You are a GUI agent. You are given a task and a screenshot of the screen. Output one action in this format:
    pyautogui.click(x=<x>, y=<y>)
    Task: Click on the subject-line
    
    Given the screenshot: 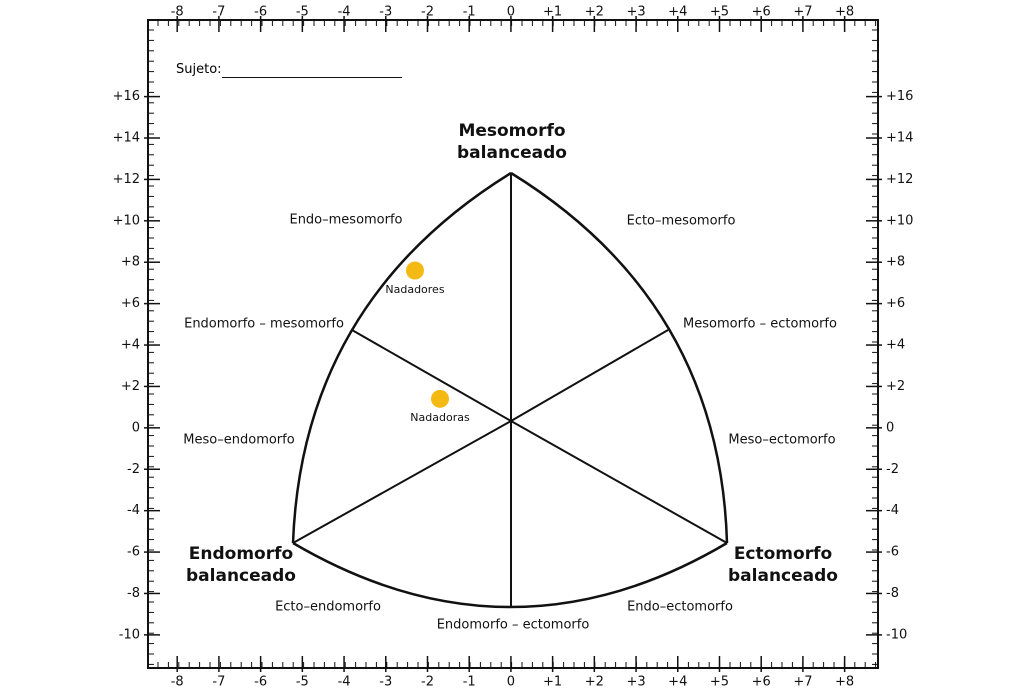 What is the action you would take?
    pyautogui.click(x=312, y=77)
    